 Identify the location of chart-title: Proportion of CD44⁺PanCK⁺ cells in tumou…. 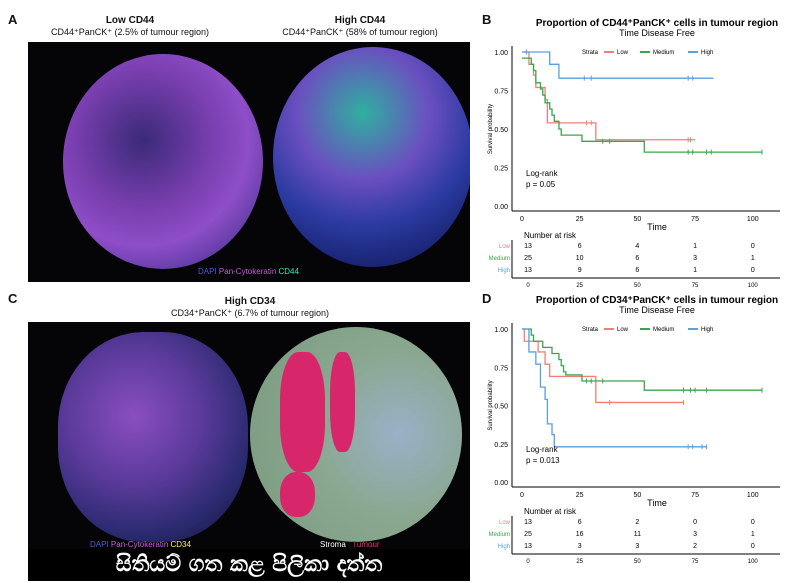
(657, 23).